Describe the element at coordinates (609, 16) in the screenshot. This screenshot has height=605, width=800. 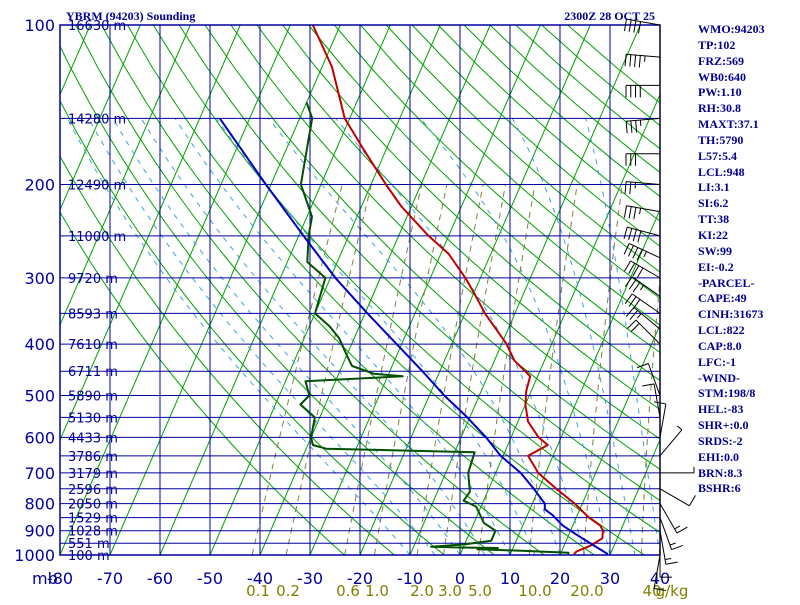
I see `chart-datetime: 2300Z 28 OCT 25` at that location.